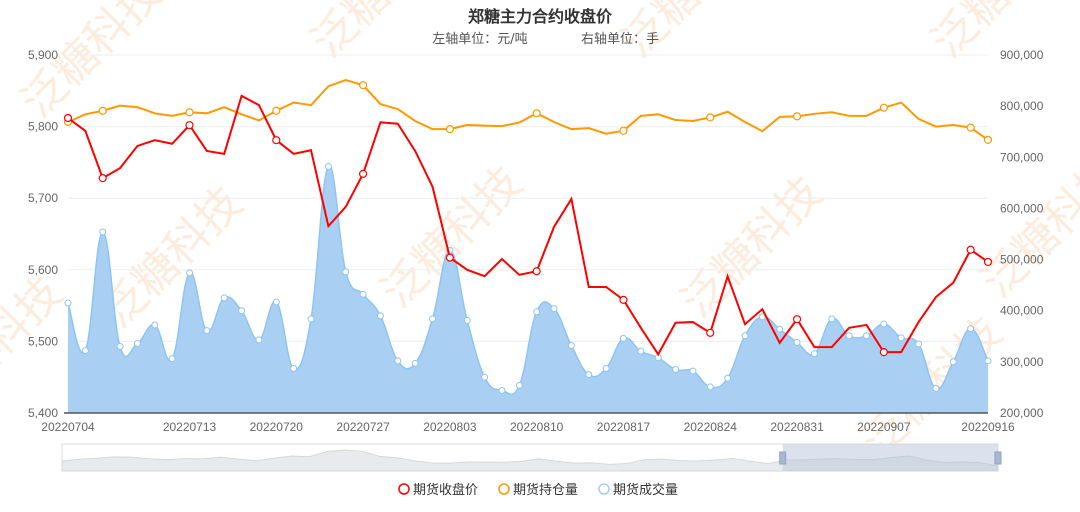 Image resolution: width=1080 pixels, height=512 pixels. I want to click on series-line, so click(528, 110).